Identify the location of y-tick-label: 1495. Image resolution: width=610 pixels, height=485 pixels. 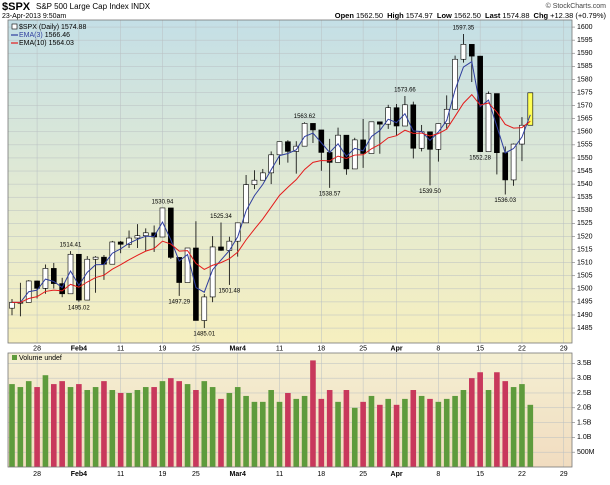
(585, 302).